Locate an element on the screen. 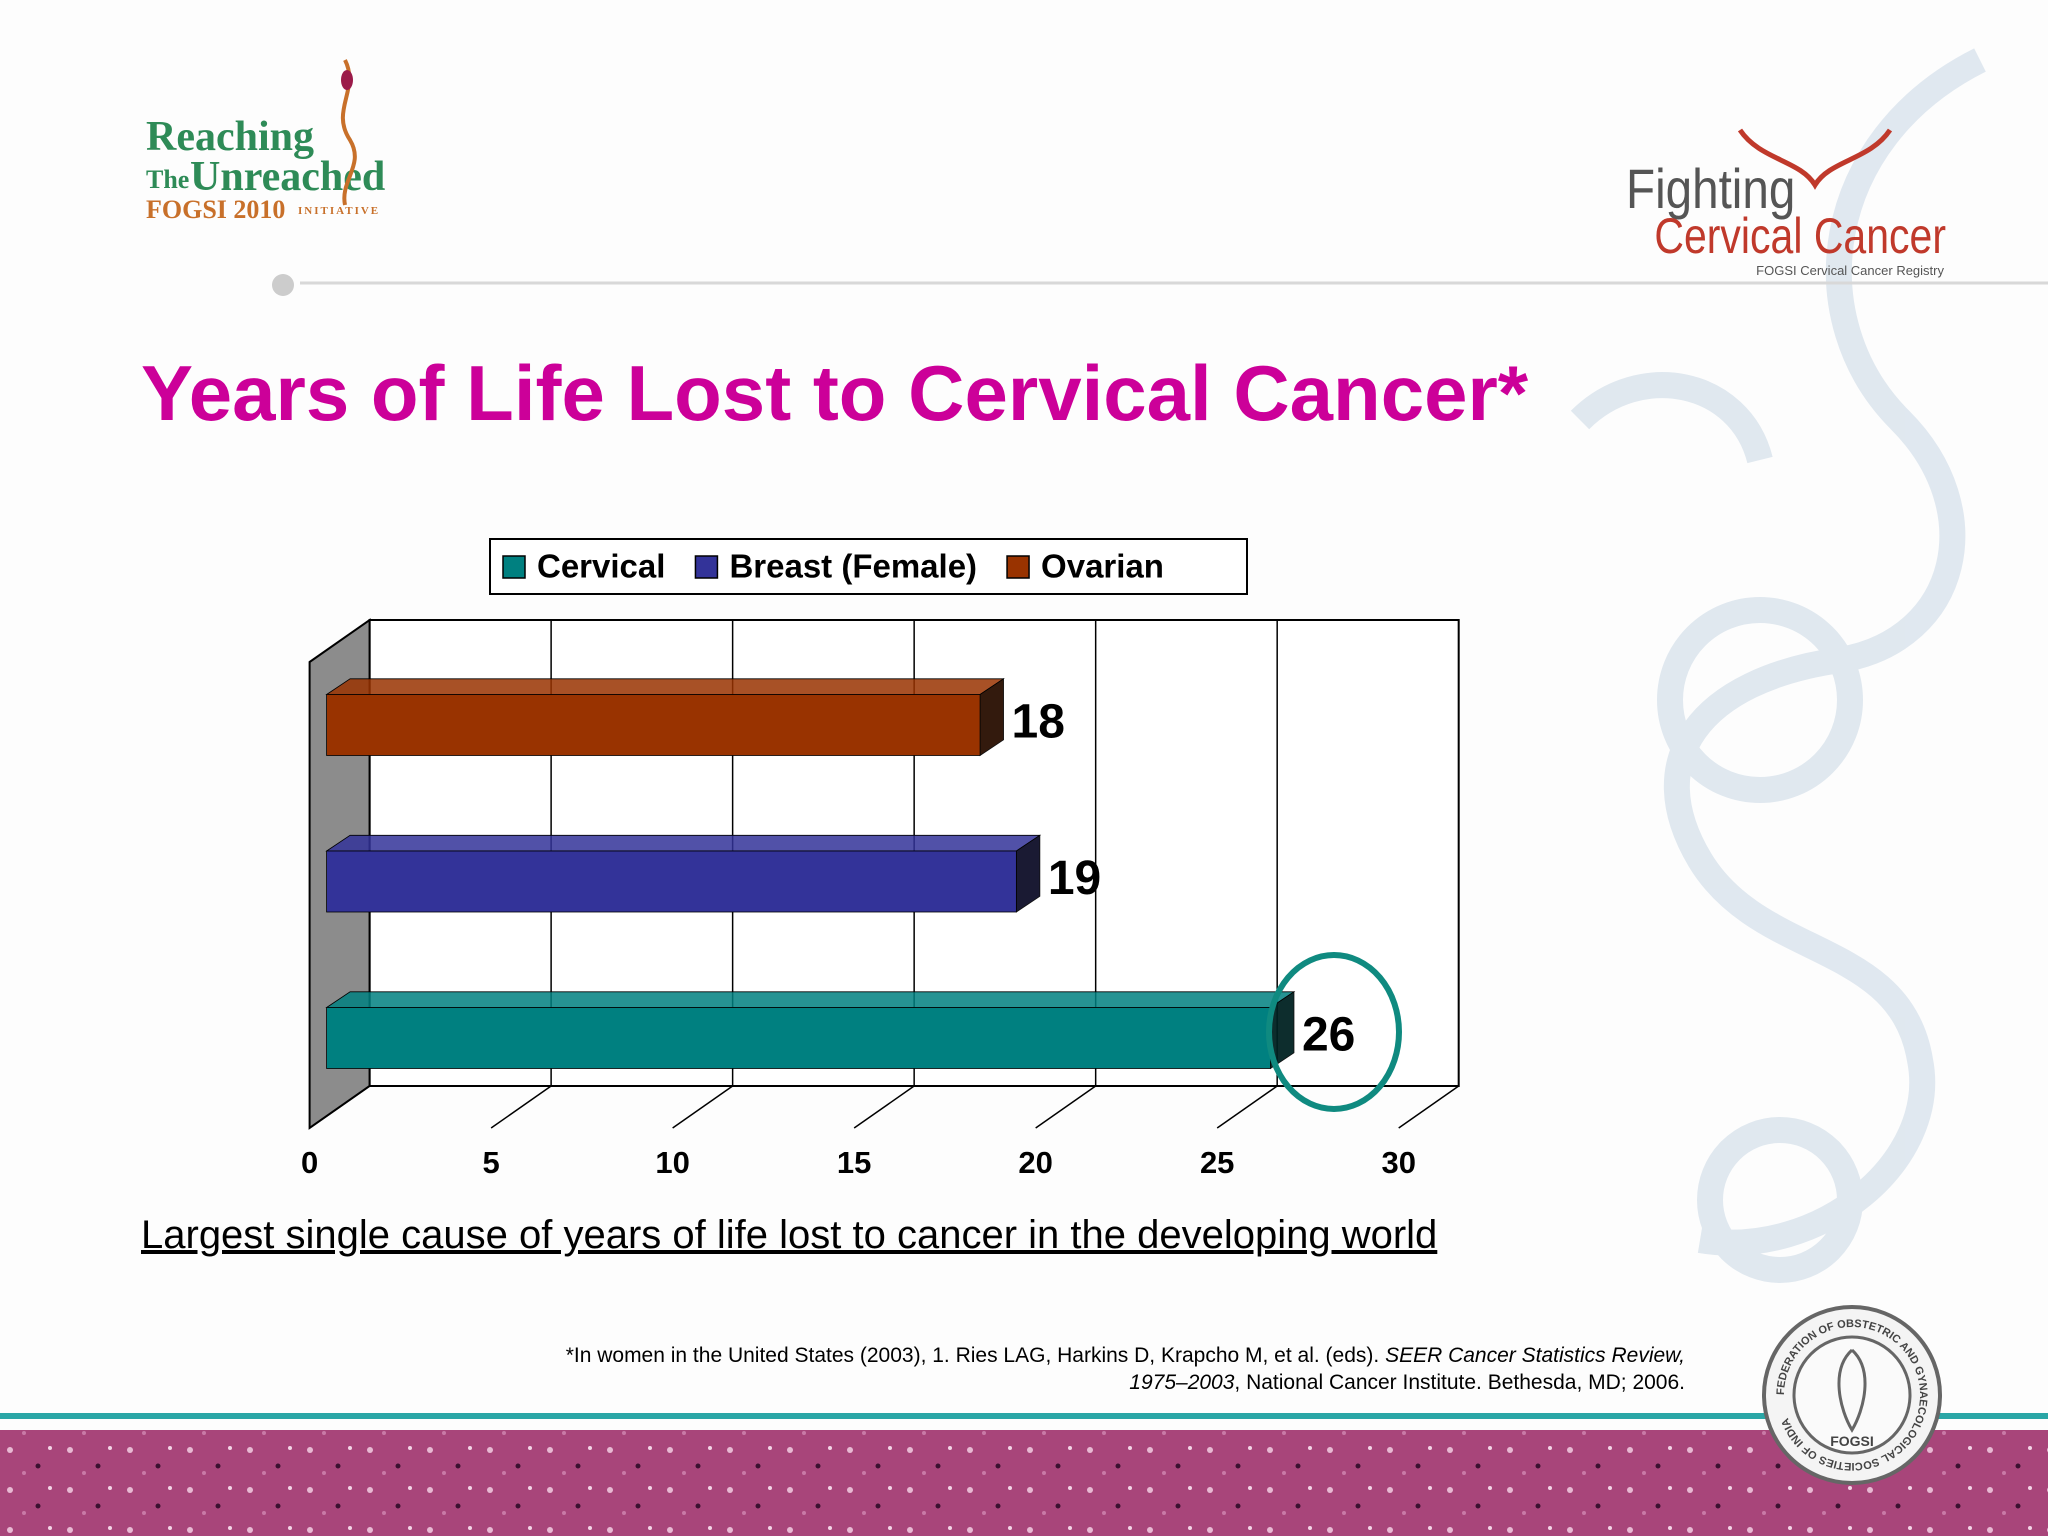  x-tick-label: 20 is located at coordinates (1035, 1162).